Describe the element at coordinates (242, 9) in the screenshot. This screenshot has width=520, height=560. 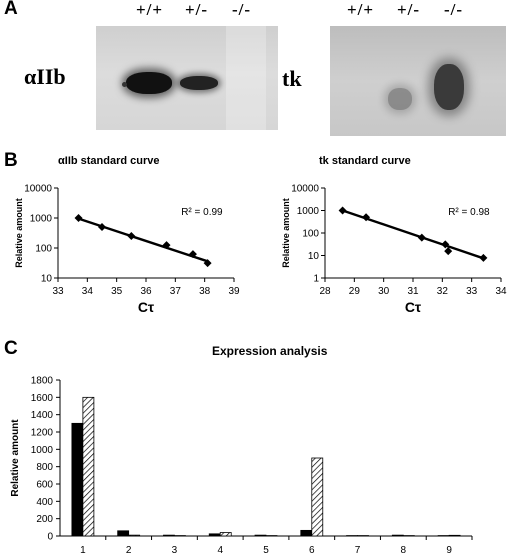
I see `left-gel-lane-3-label: -/-` at that location.